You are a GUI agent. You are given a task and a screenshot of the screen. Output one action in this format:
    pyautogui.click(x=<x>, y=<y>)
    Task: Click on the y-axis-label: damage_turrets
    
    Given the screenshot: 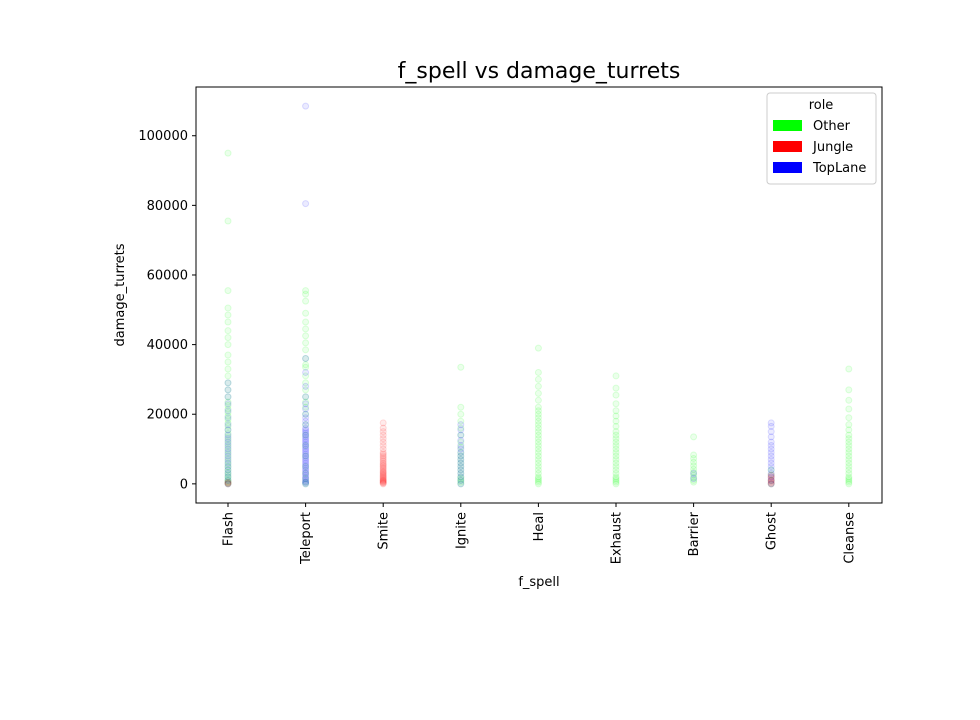 What is the action you would take?
    pyautogui.click(x=120, y=294)
    